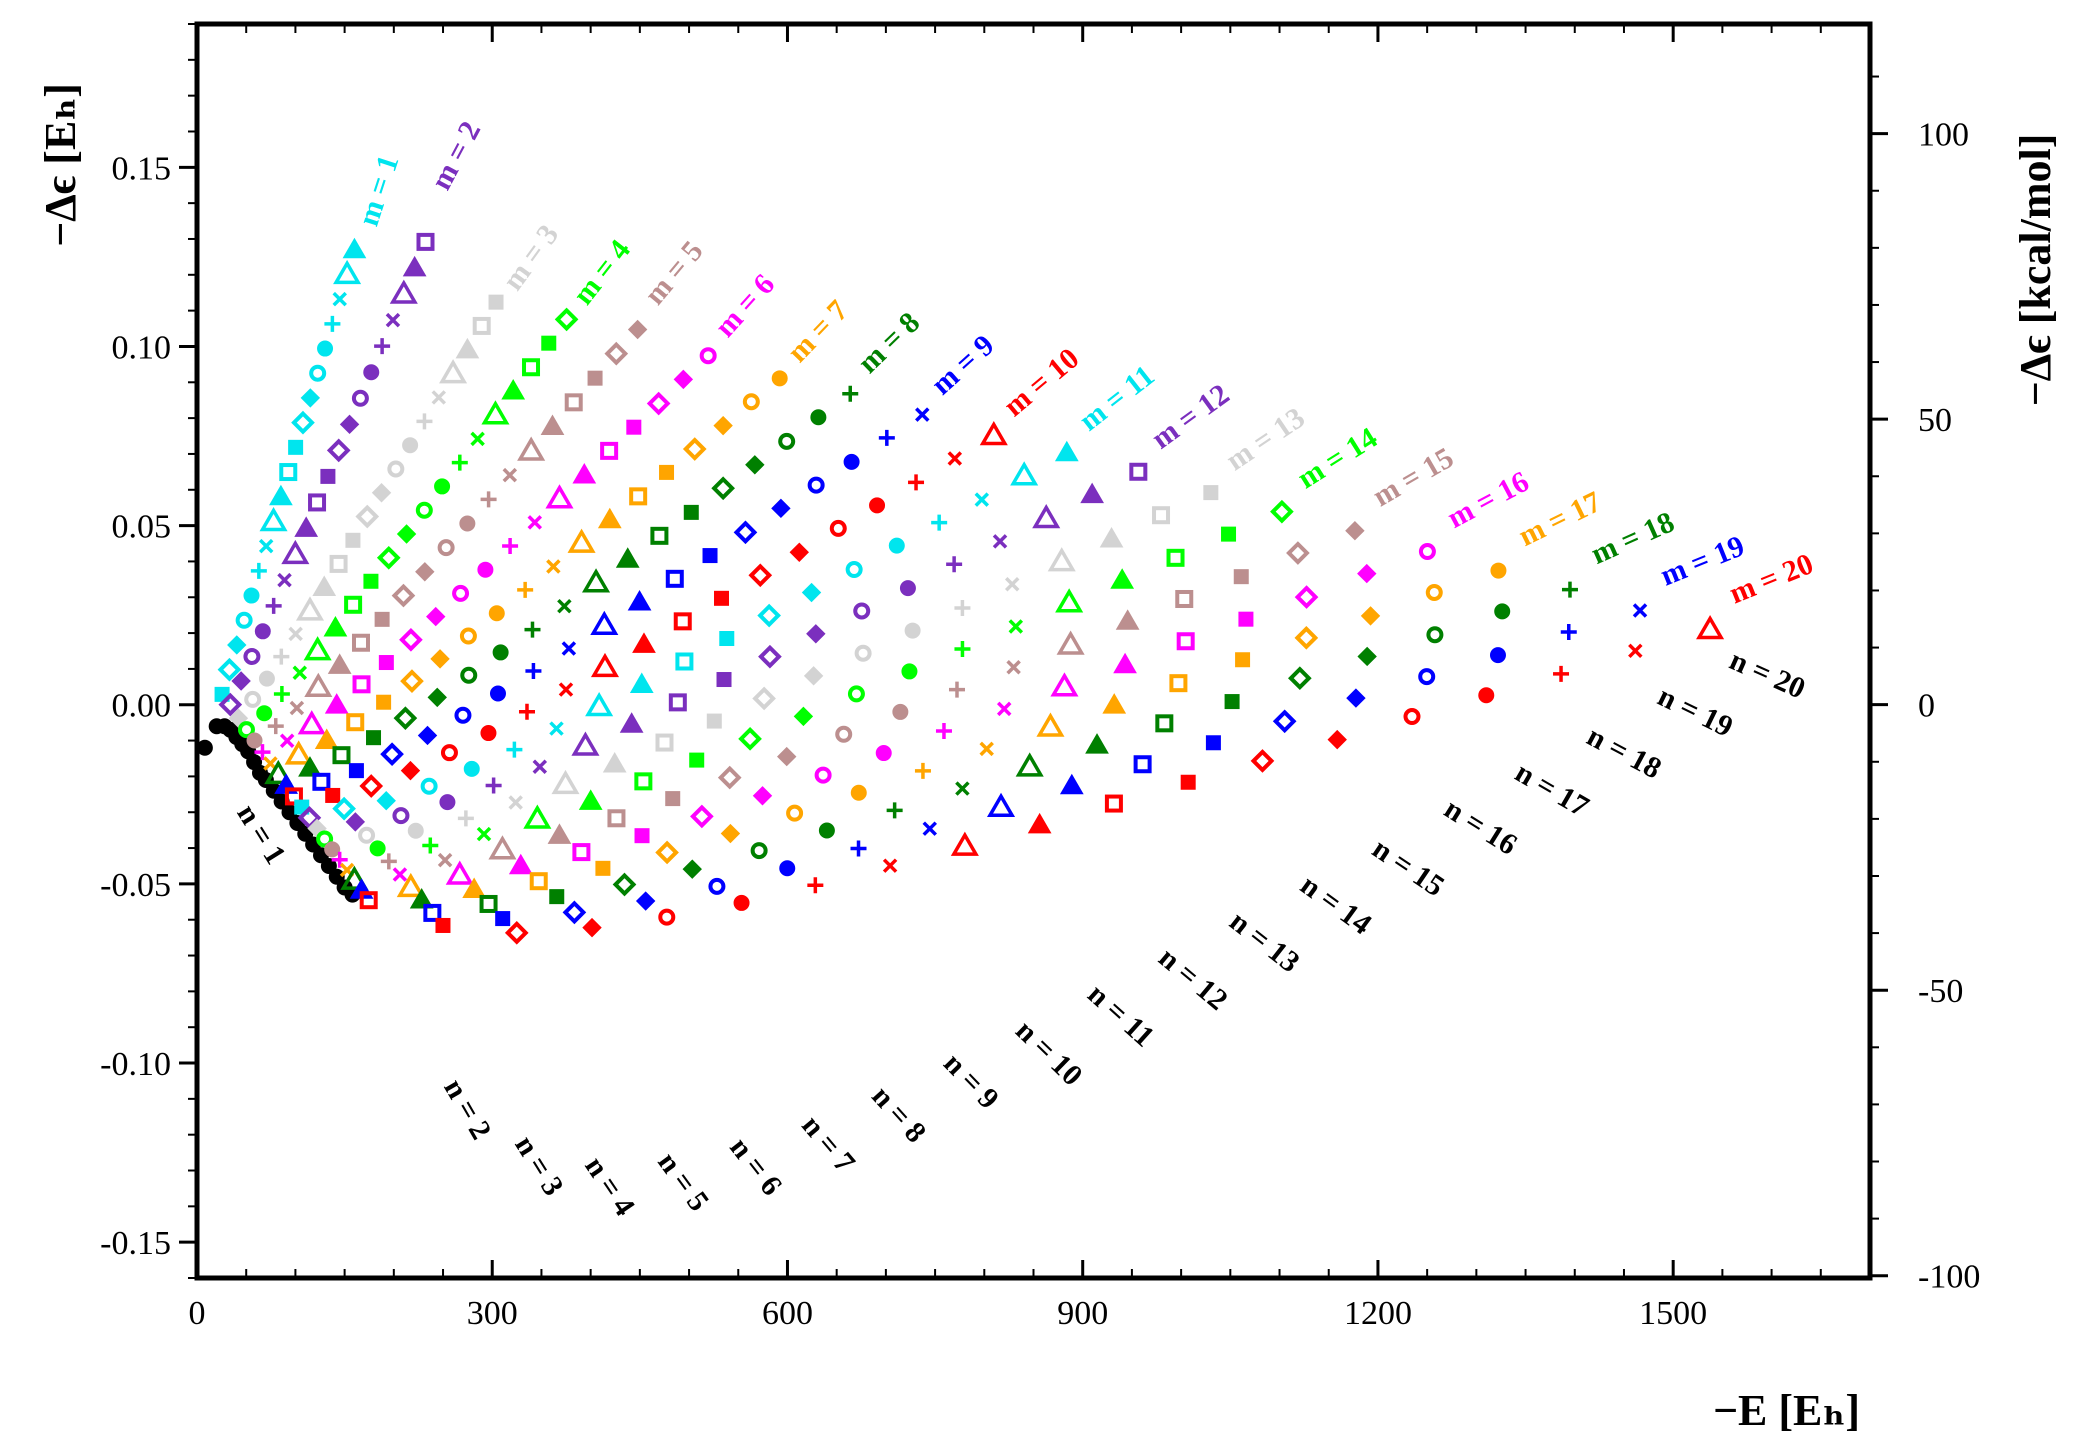 The width and height of the screenshot is (2073, 1445). Describe the element at coordinates (964, 843) in the screenshot. I see `data-point-m20-n10` at that location.